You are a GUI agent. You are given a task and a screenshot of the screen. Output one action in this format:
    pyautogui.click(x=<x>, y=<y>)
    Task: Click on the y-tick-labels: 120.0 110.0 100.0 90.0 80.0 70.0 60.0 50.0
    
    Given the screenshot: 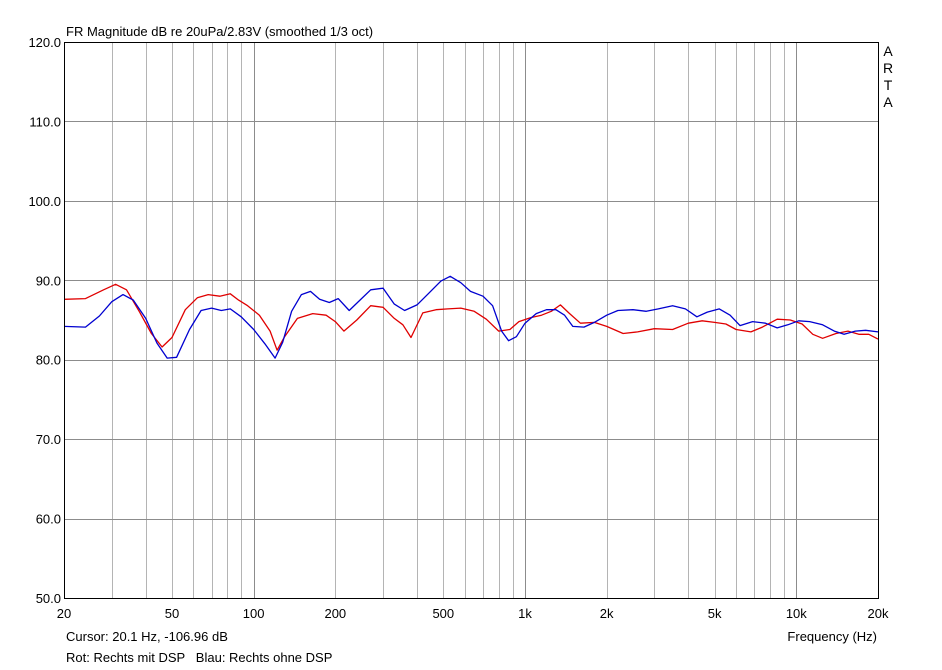 What is the action you would take?
    pyautogui.click(x=44, y=320)
    